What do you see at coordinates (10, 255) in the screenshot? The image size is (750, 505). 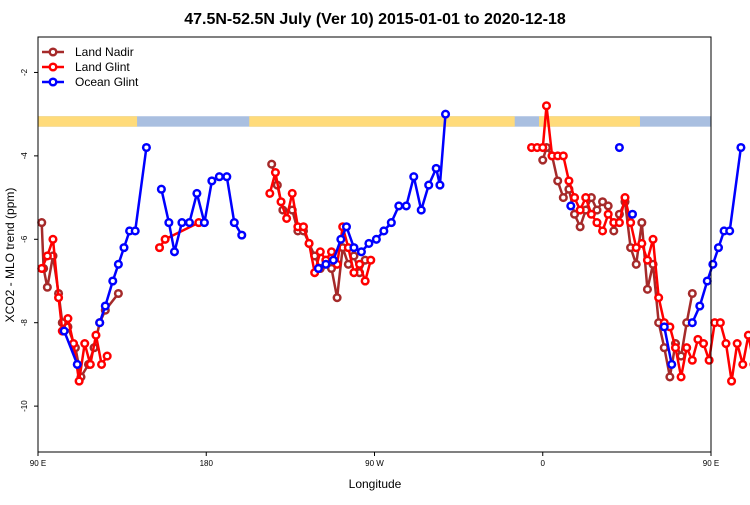 I see `y-axis-label: XCO2 - MLO trend (ppm)` at bounding box center [10, 255].